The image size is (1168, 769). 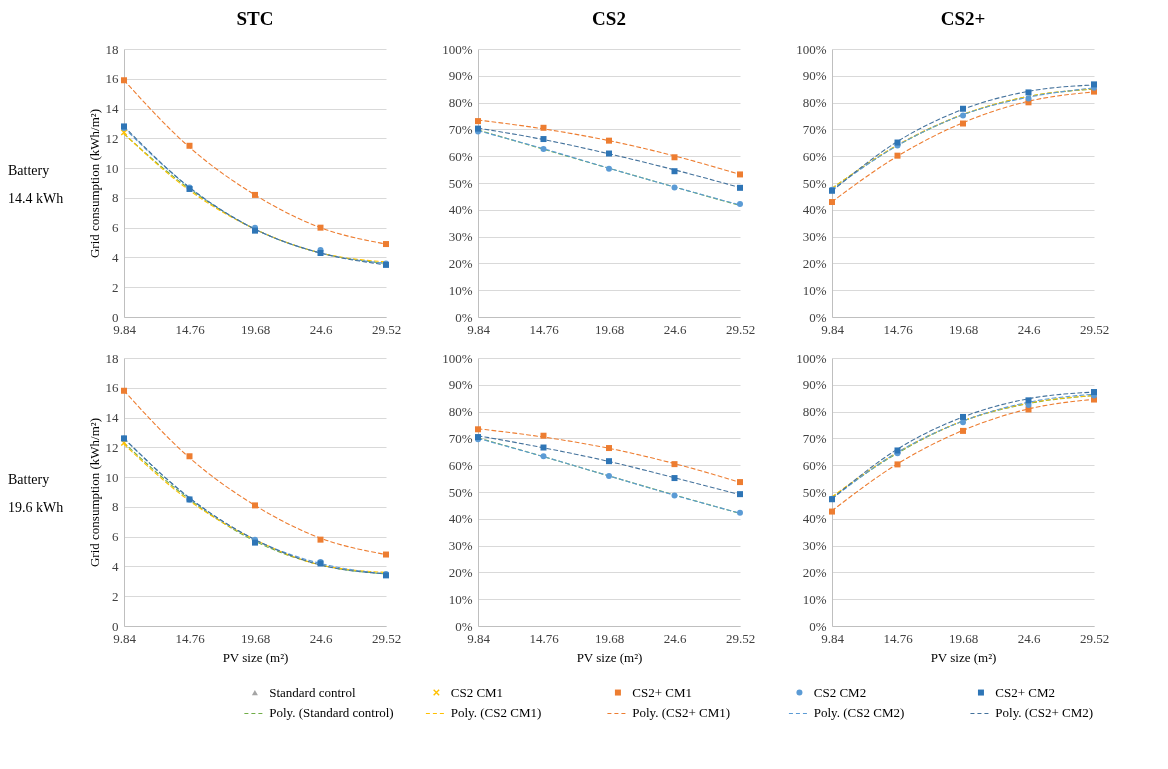 I want to click on legend-label: CS2 CM2, so click(x=840, y=692).